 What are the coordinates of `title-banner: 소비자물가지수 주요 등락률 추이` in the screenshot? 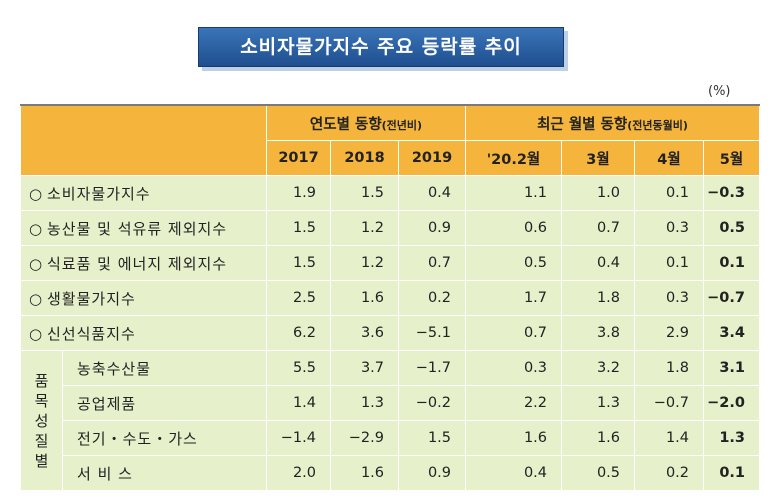 It's located at (381, 47).